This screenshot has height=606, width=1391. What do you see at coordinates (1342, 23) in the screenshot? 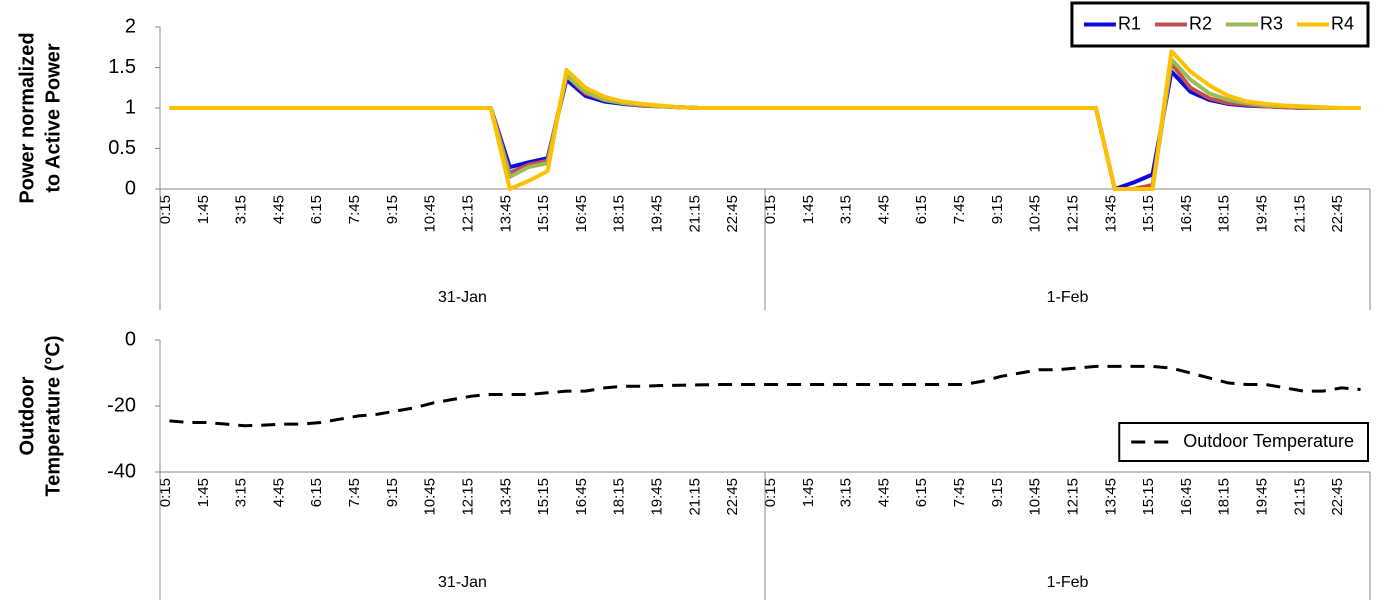
I see `legend-label: R4` at bounding box center [1342, 23].